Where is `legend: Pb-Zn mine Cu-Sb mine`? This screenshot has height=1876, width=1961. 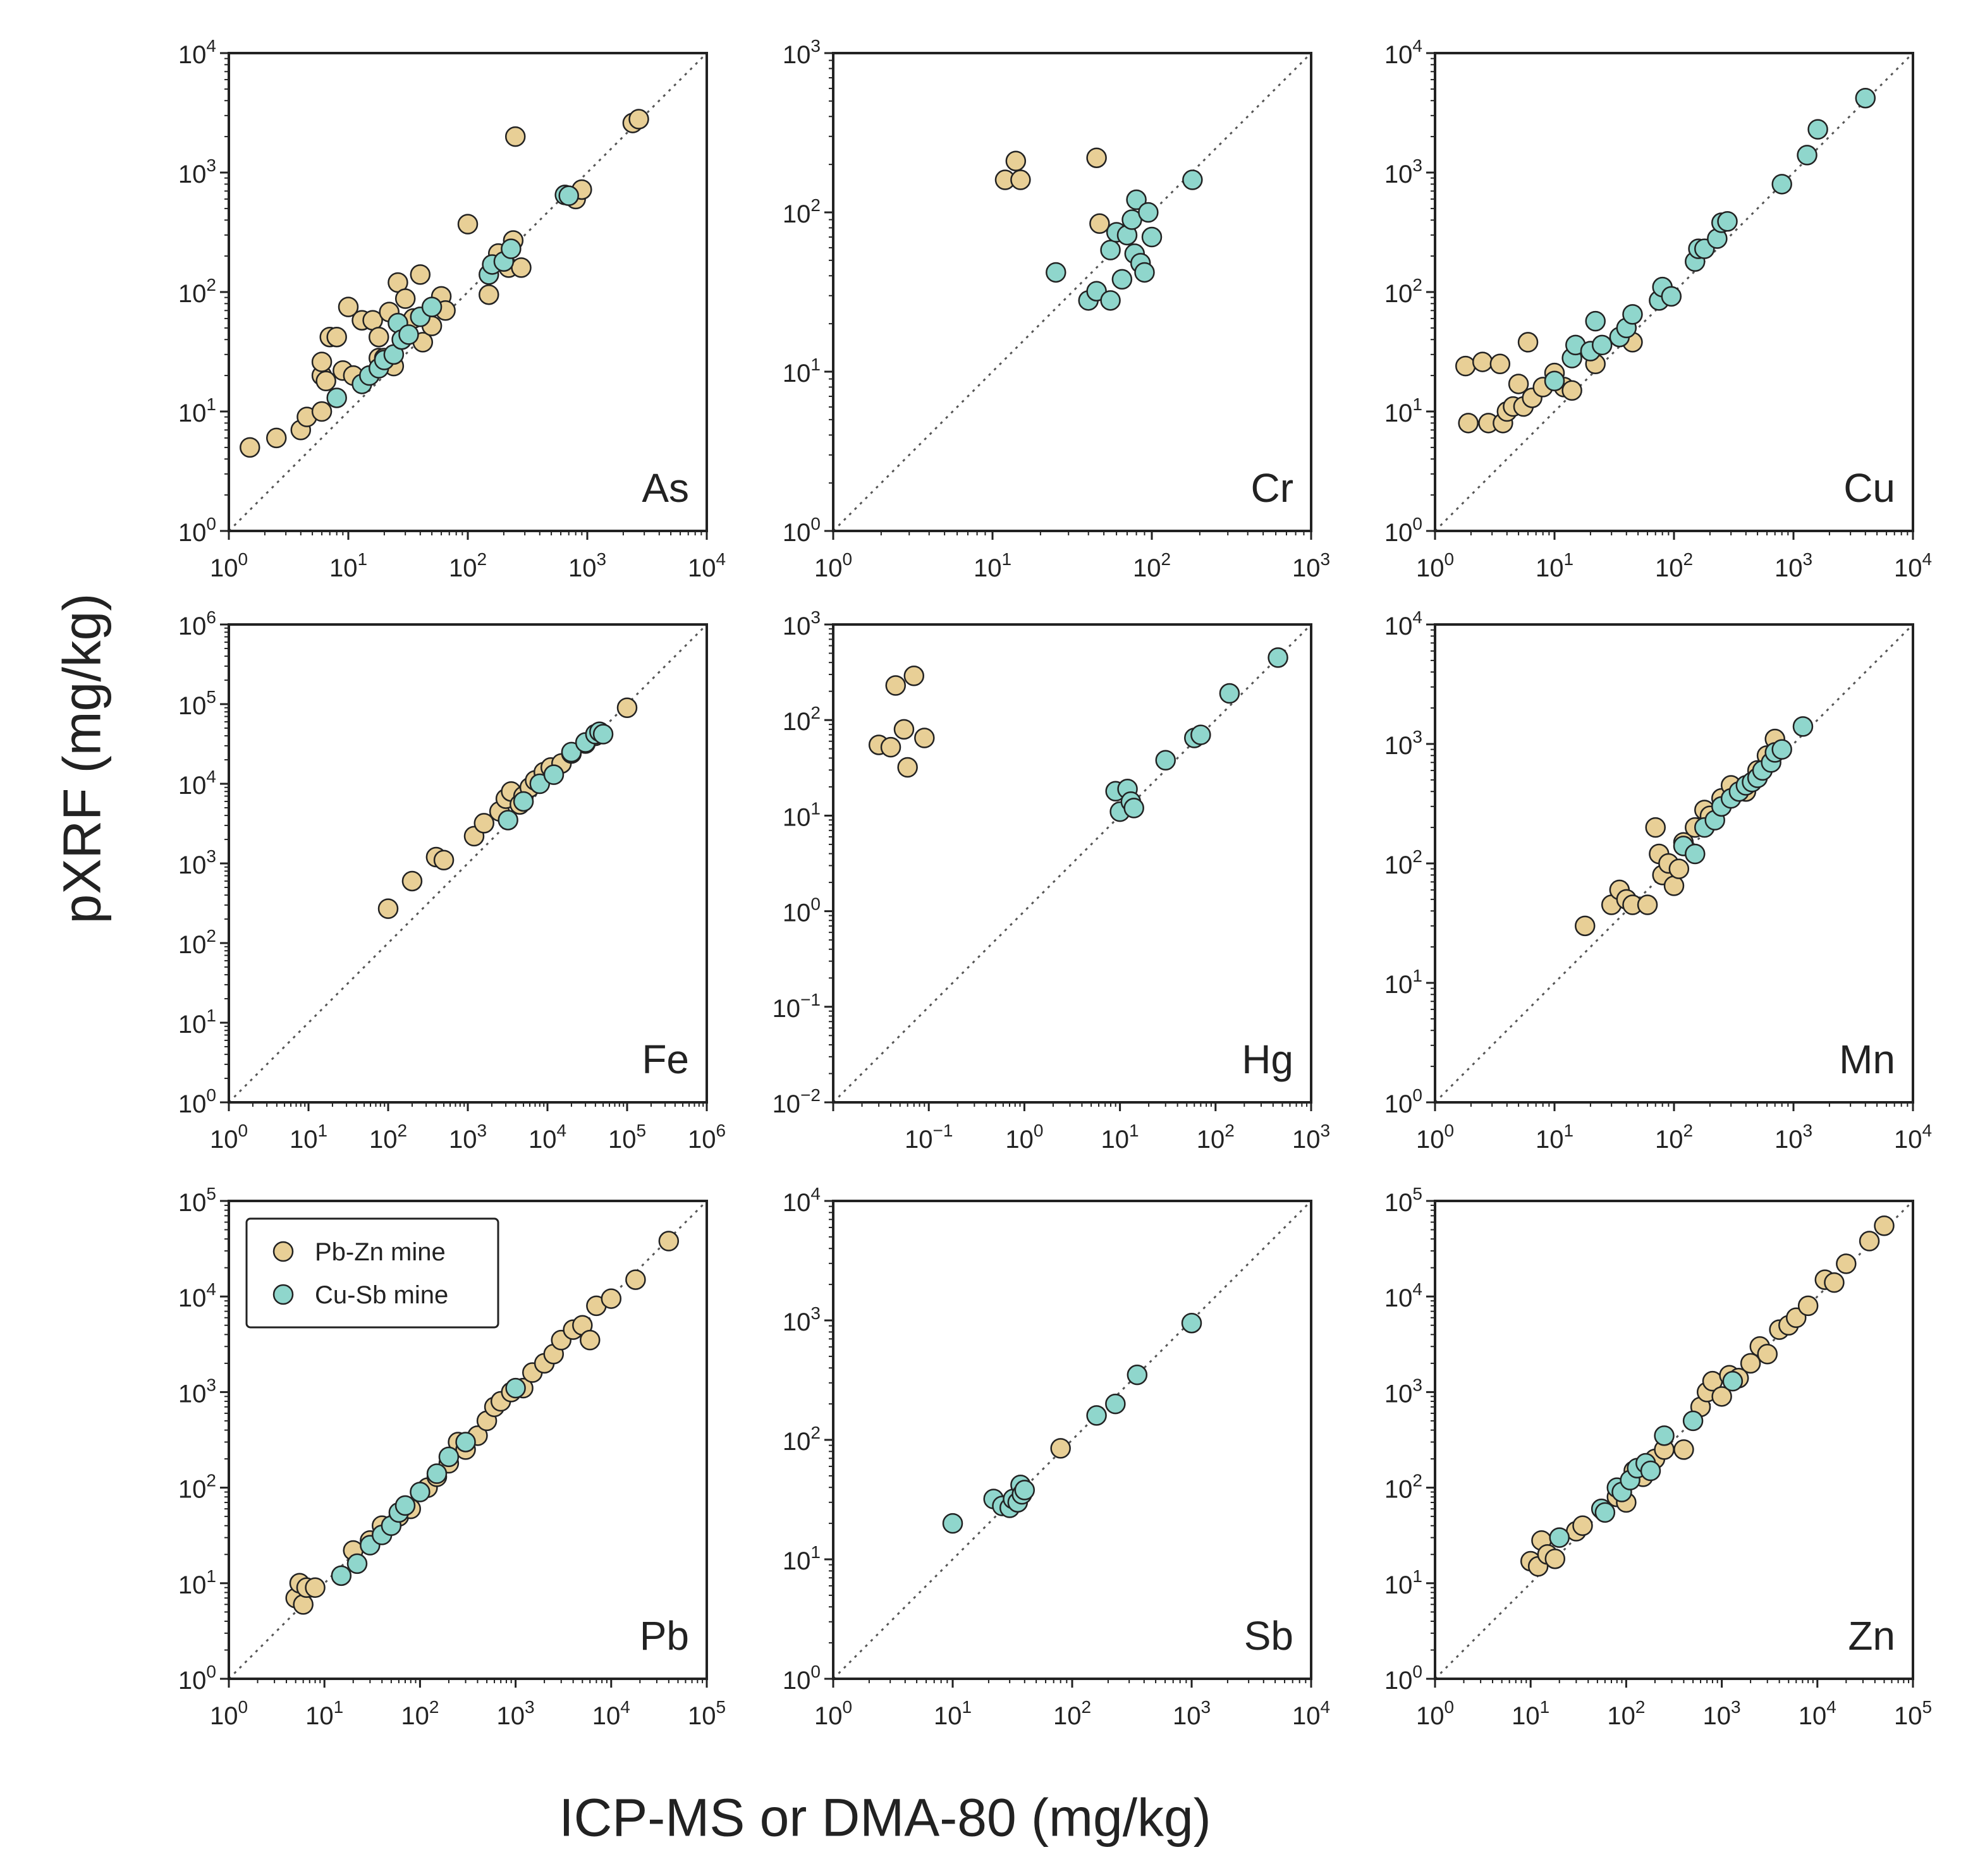
legend: Pb-Zn mine Cu-Sb mine is located at coordinates (372, 1273).